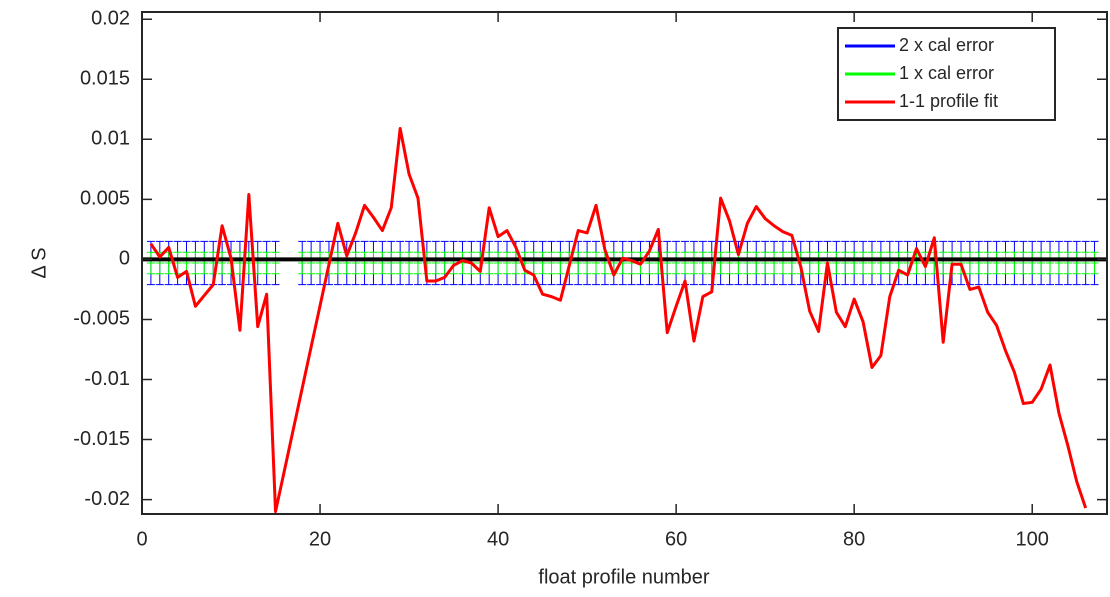 The image size is (1110, 597). I want to click on x-tick-label: 40, so click(498, 539).